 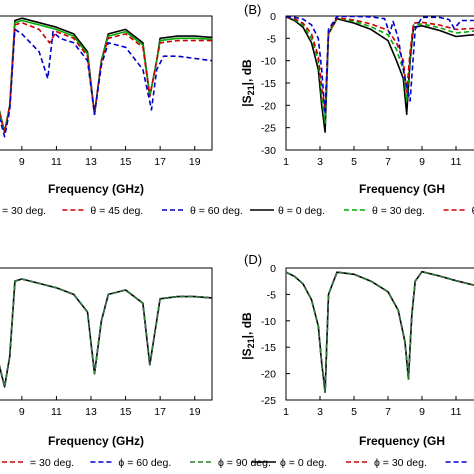 What do you see at coordinates (22, 412) in the screenshot?
I see `panel-c-x-tick-label: 9` at bounding box center [22, 412].